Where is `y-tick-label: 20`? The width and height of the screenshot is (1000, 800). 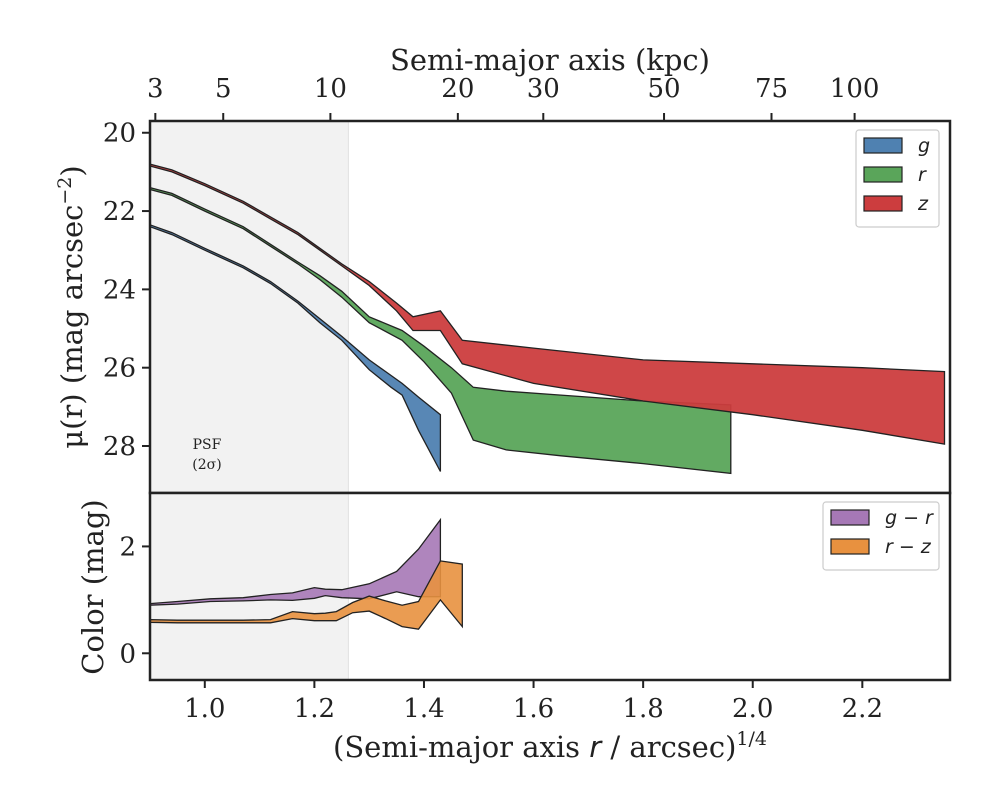
y-tick-label: 20 is located at coordinates (119, 134).